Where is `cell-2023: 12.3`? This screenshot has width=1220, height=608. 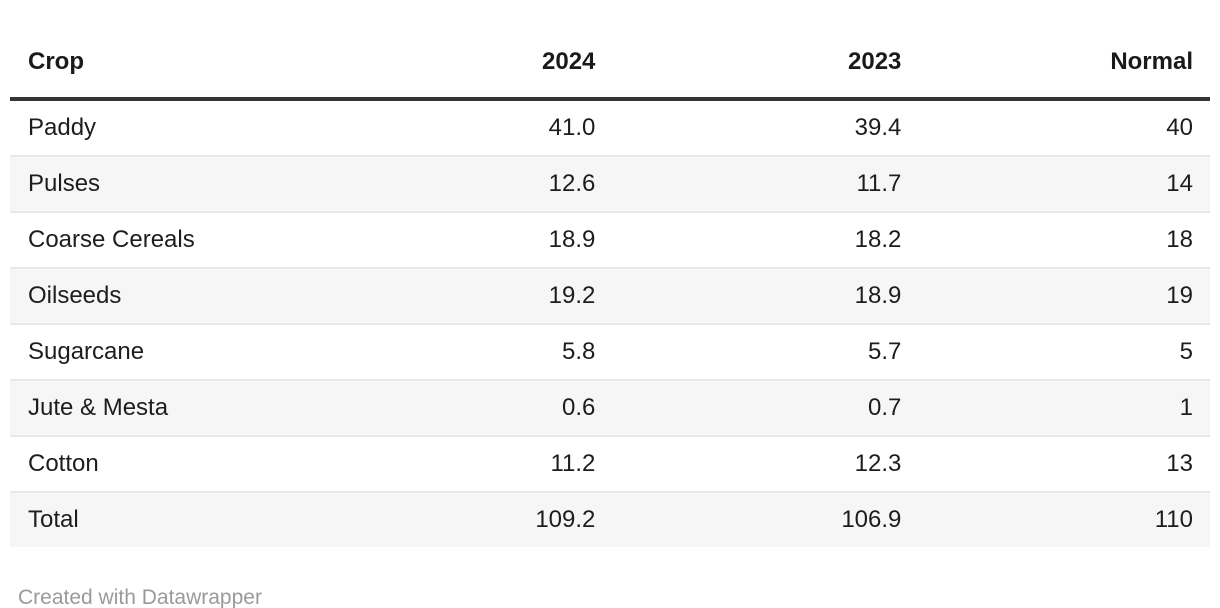 cell-2023: 12.3 is located at coordinates (765, 463).